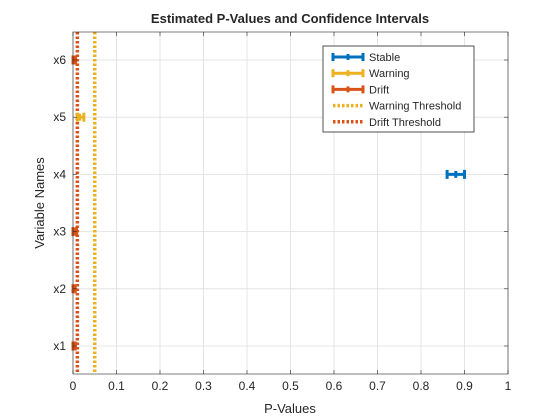 This screenshot has height=420, width=560. Describe the element at coordinates (59, 346) in the screenshot. I see `y-tick-label: x1` at that location.